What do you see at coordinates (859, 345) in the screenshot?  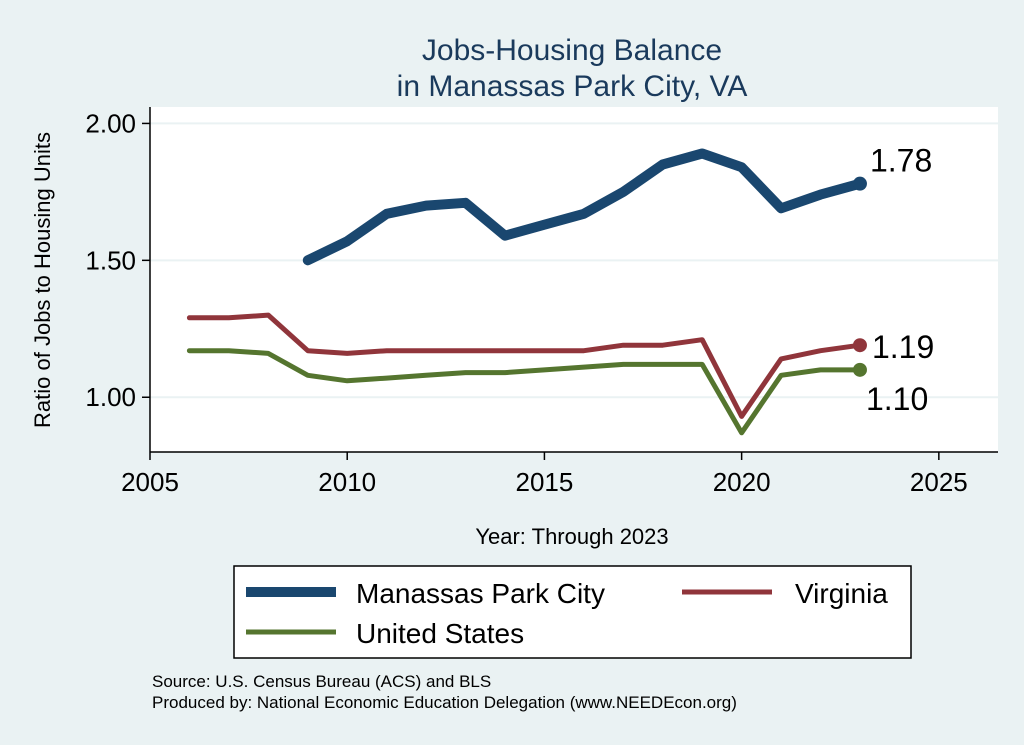 I see `end-point-virginia` at bounding box center [859, 345].